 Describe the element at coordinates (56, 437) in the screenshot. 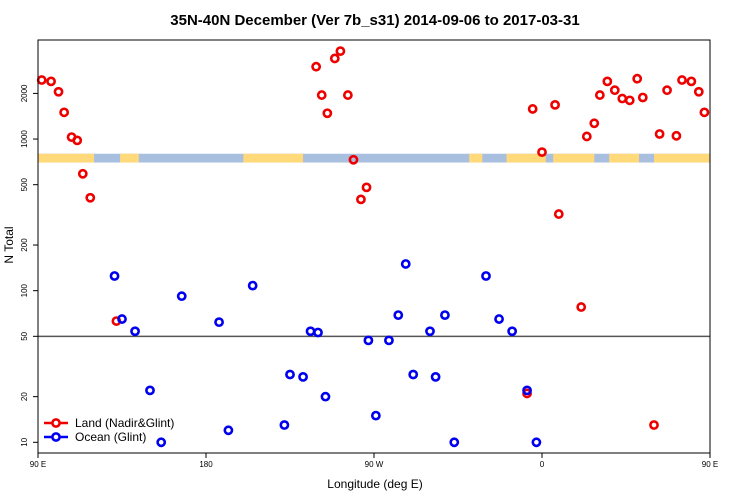

I see `legend-marker-ocean` at that location.